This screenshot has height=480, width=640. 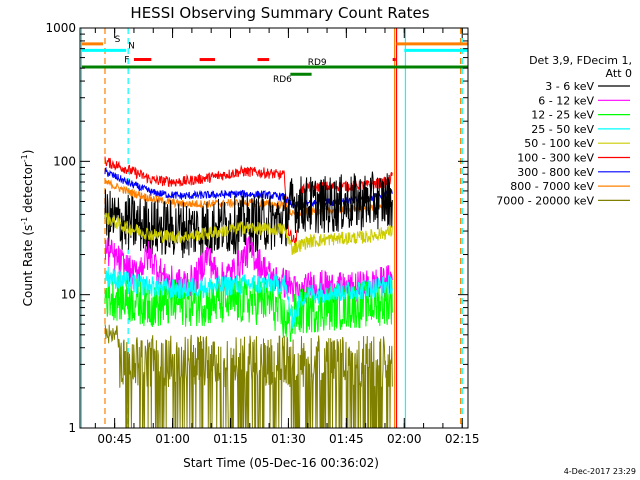 I want to click on flag-label-RD9: RD9, so click(x=317, y=63).